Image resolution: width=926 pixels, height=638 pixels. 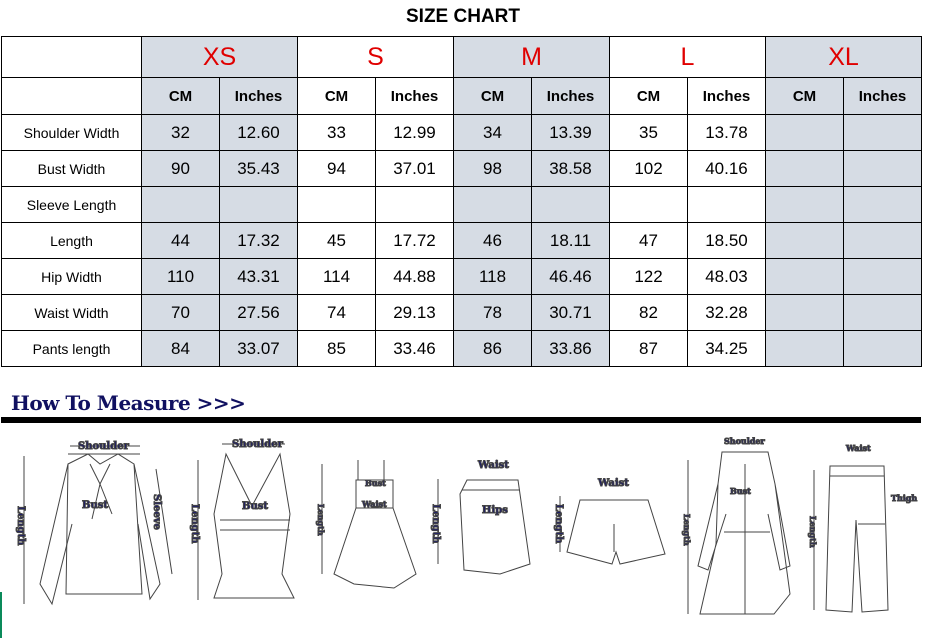 What do you see at coordinates (492, 132) in the screenshot?
I see `value-cell: 34` at bounding box center [492, 132].